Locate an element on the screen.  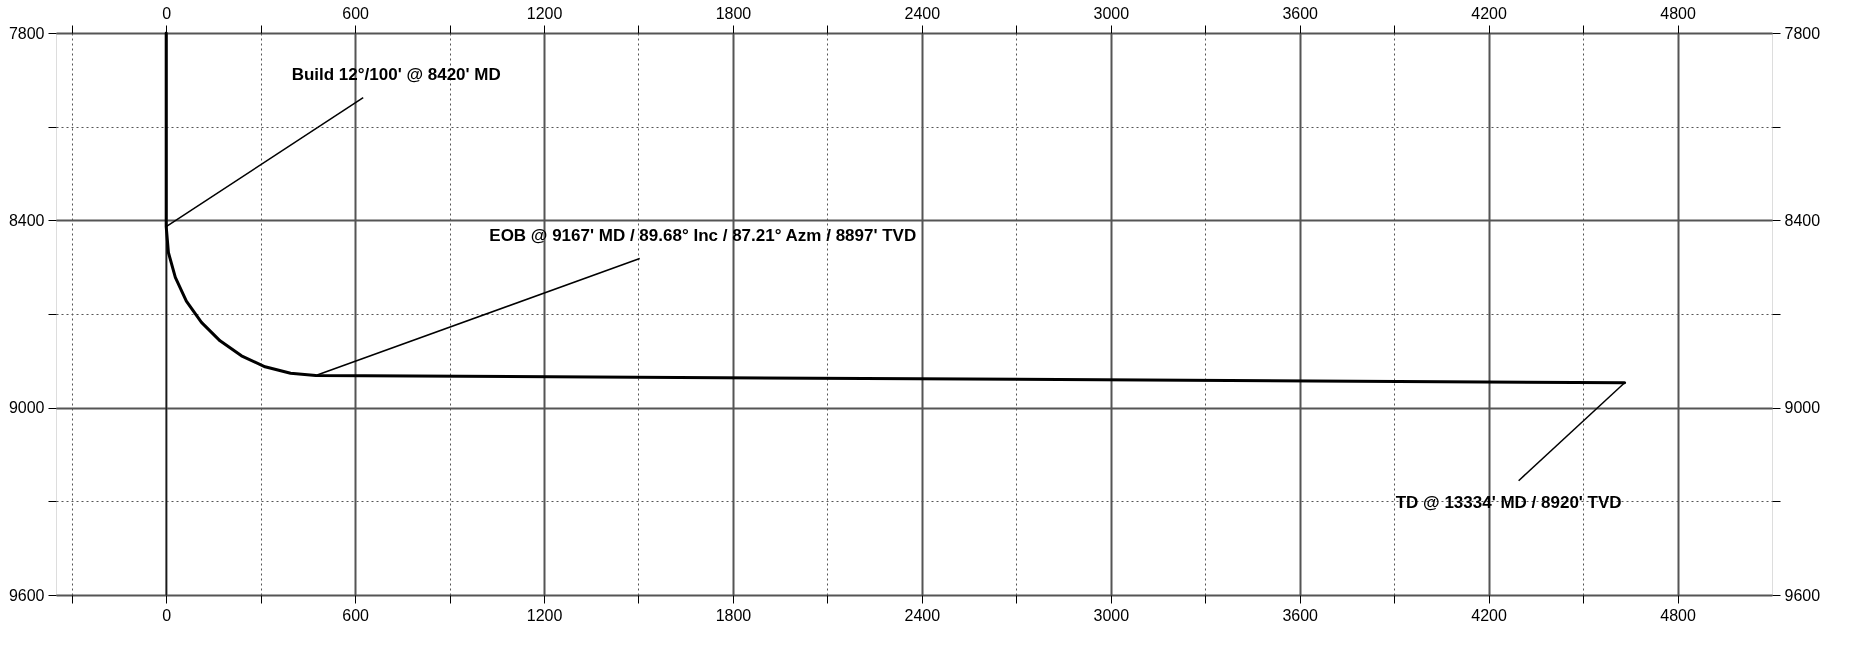
y-tick-label: 9000 is located at coordinates (26, 408).